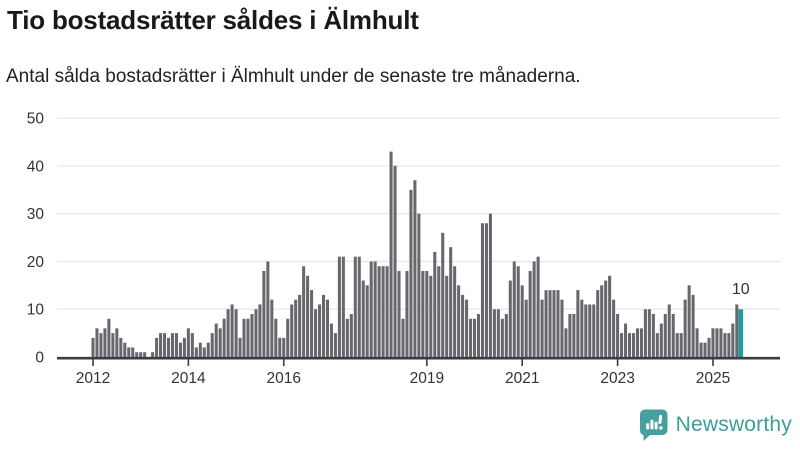 This screenshot has height=450, width=800. Describe the element at coordinates (733, 424) in the screenshot. I see `newsworthy-brand-text: Newsworthy` at that location.